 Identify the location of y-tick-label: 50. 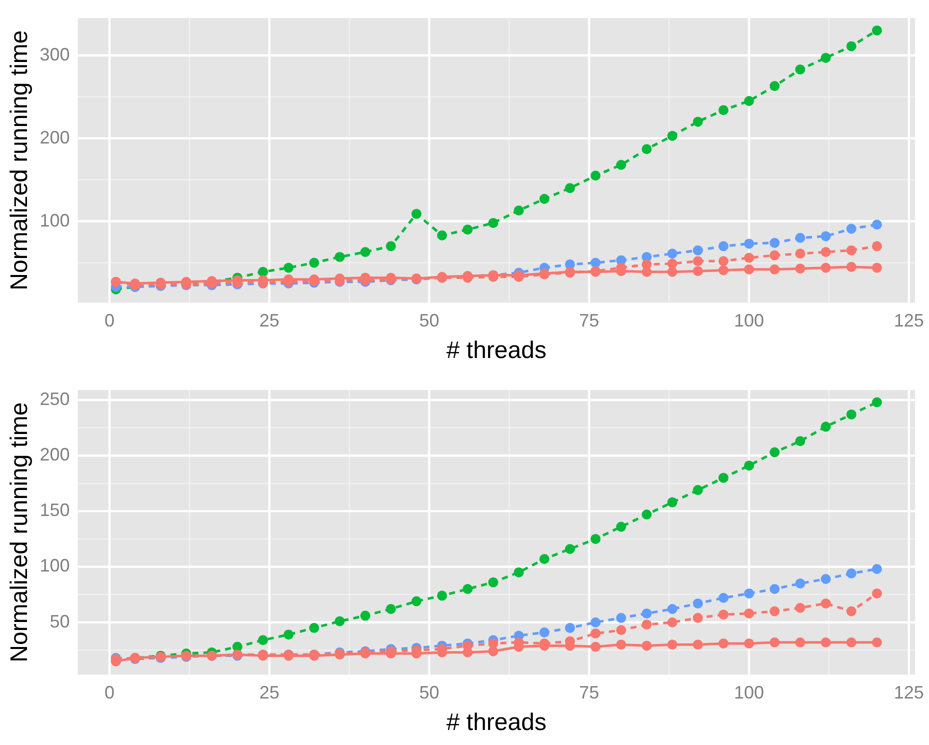
(60, 621).